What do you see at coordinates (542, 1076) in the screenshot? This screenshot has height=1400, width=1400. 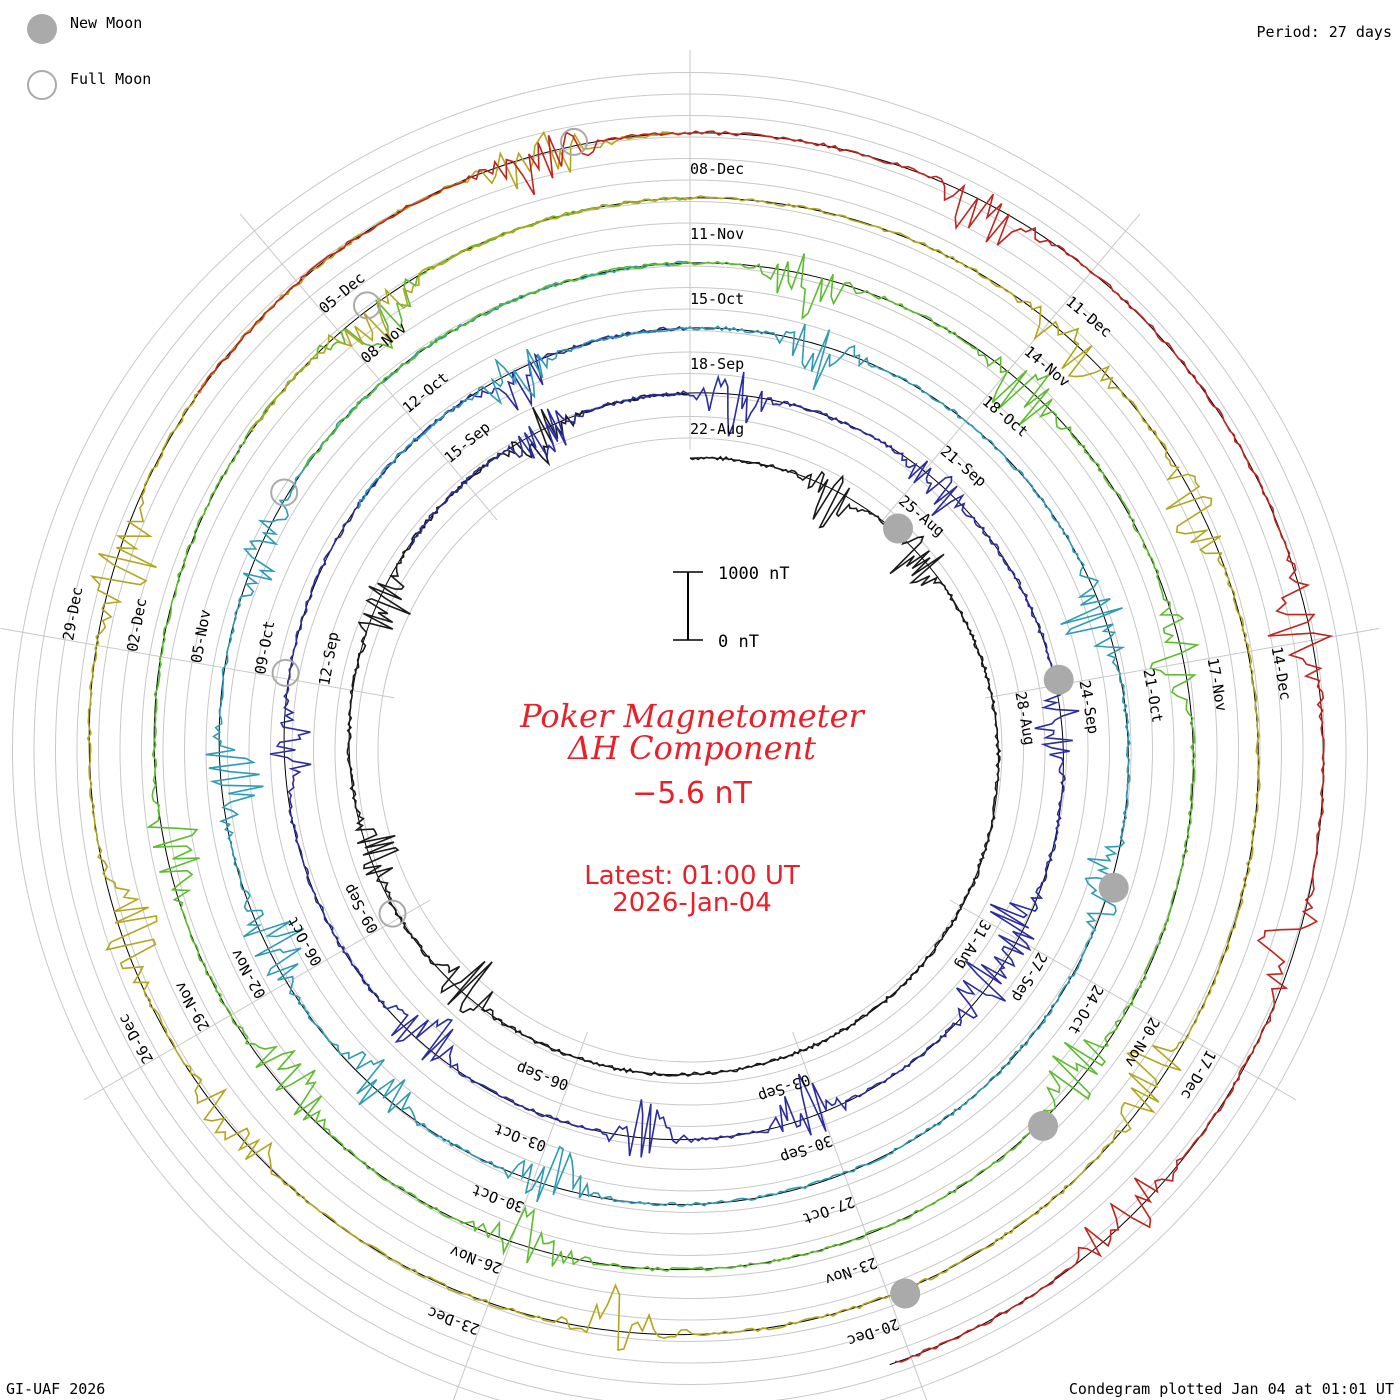 I see `tick-label: 06-Sep` at bounding box center [542, 1076].